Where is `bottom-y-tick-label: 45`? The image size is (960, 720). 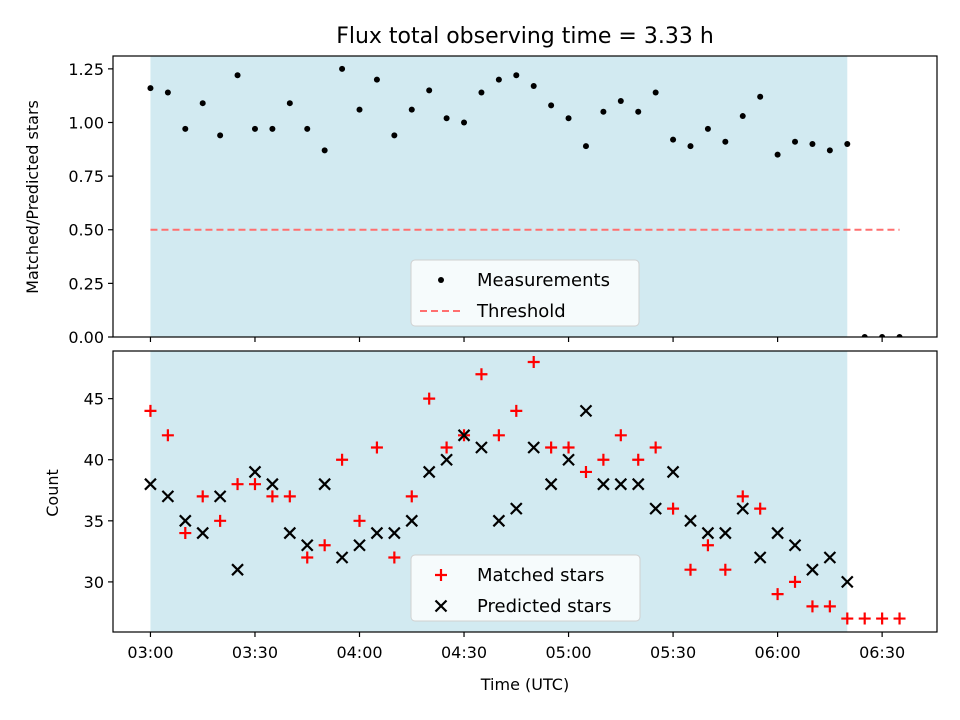 bottom-y-tick-label: 45 is located at coordinates (94, 399).